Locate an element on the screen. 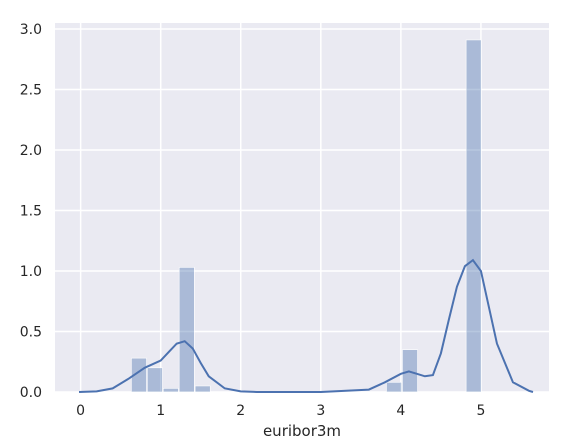 The height and width of the screenshot is (443, 580). y-tick-label-3: 1.5 is located at coordinates (31, 212).